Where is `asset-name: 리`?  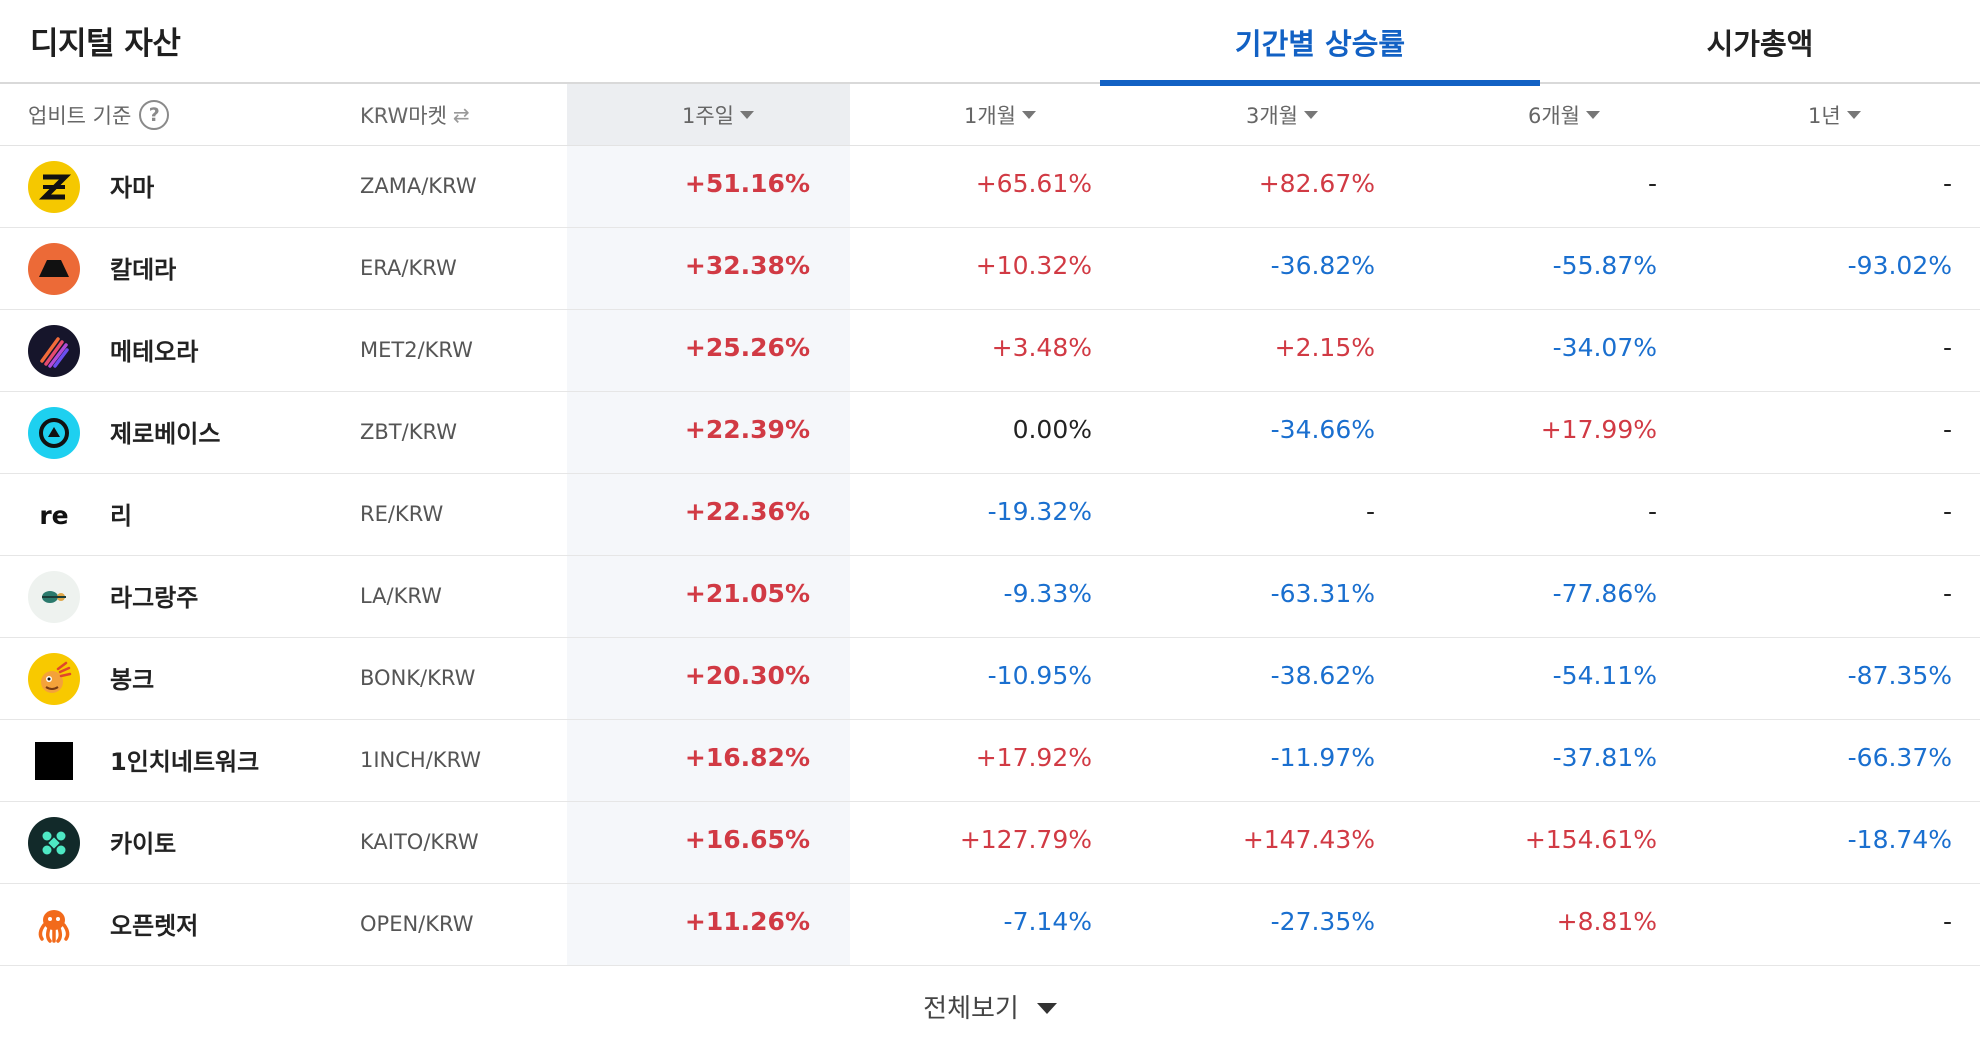
asset-name: 리 is located at coordinates (121, 516).